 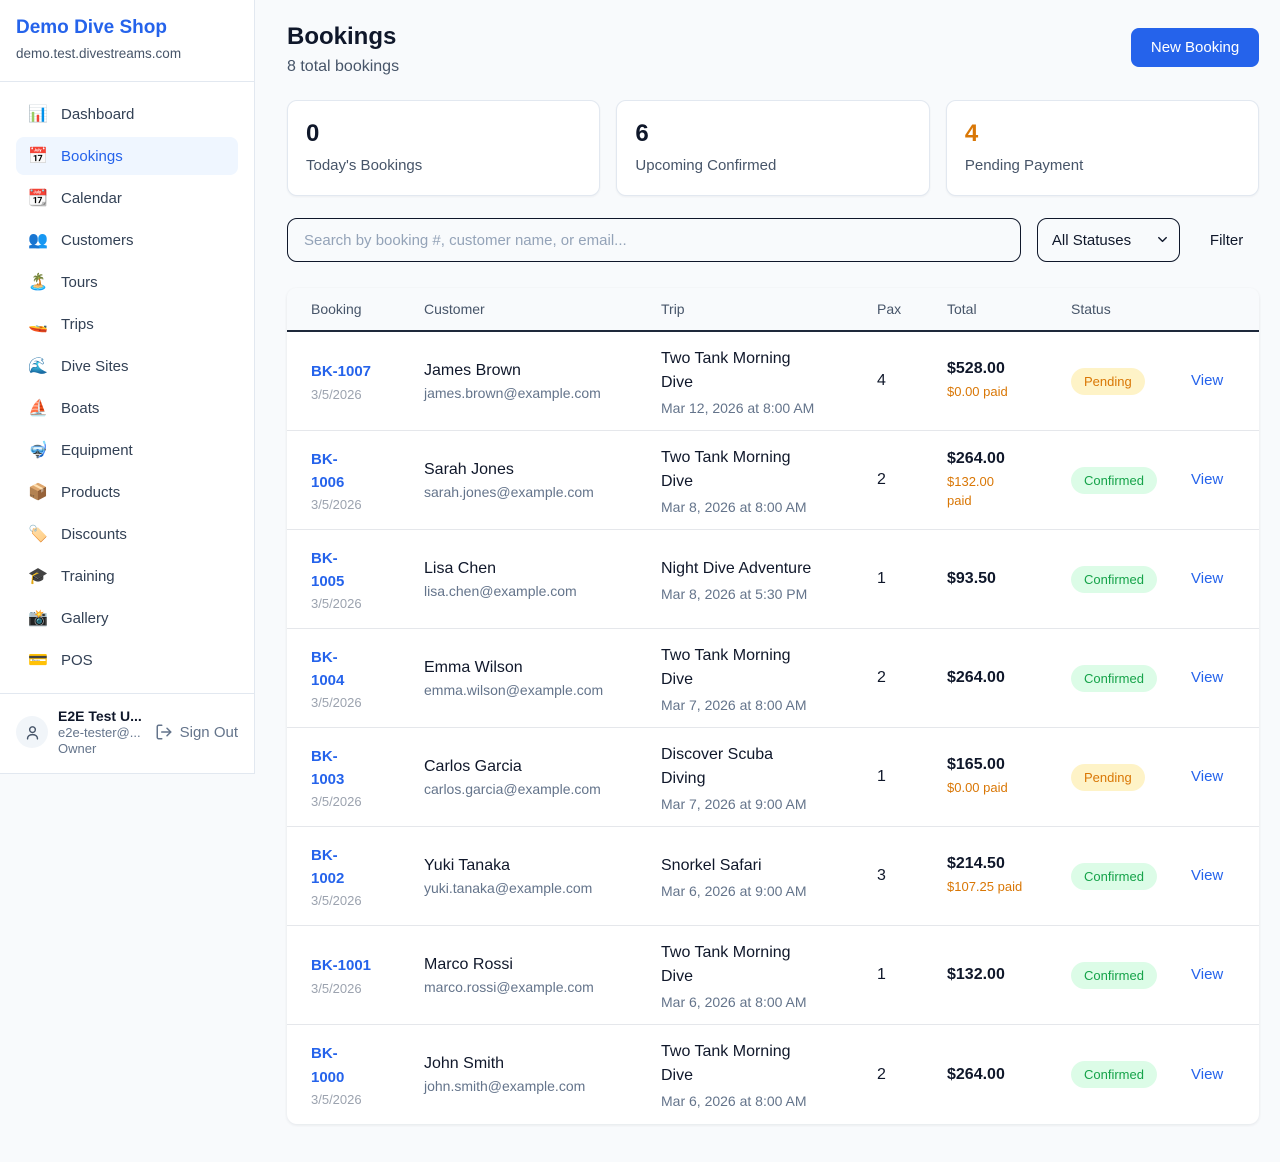 I want to click on booking-id-link: BK- 1002, so click(x=328, y=866).